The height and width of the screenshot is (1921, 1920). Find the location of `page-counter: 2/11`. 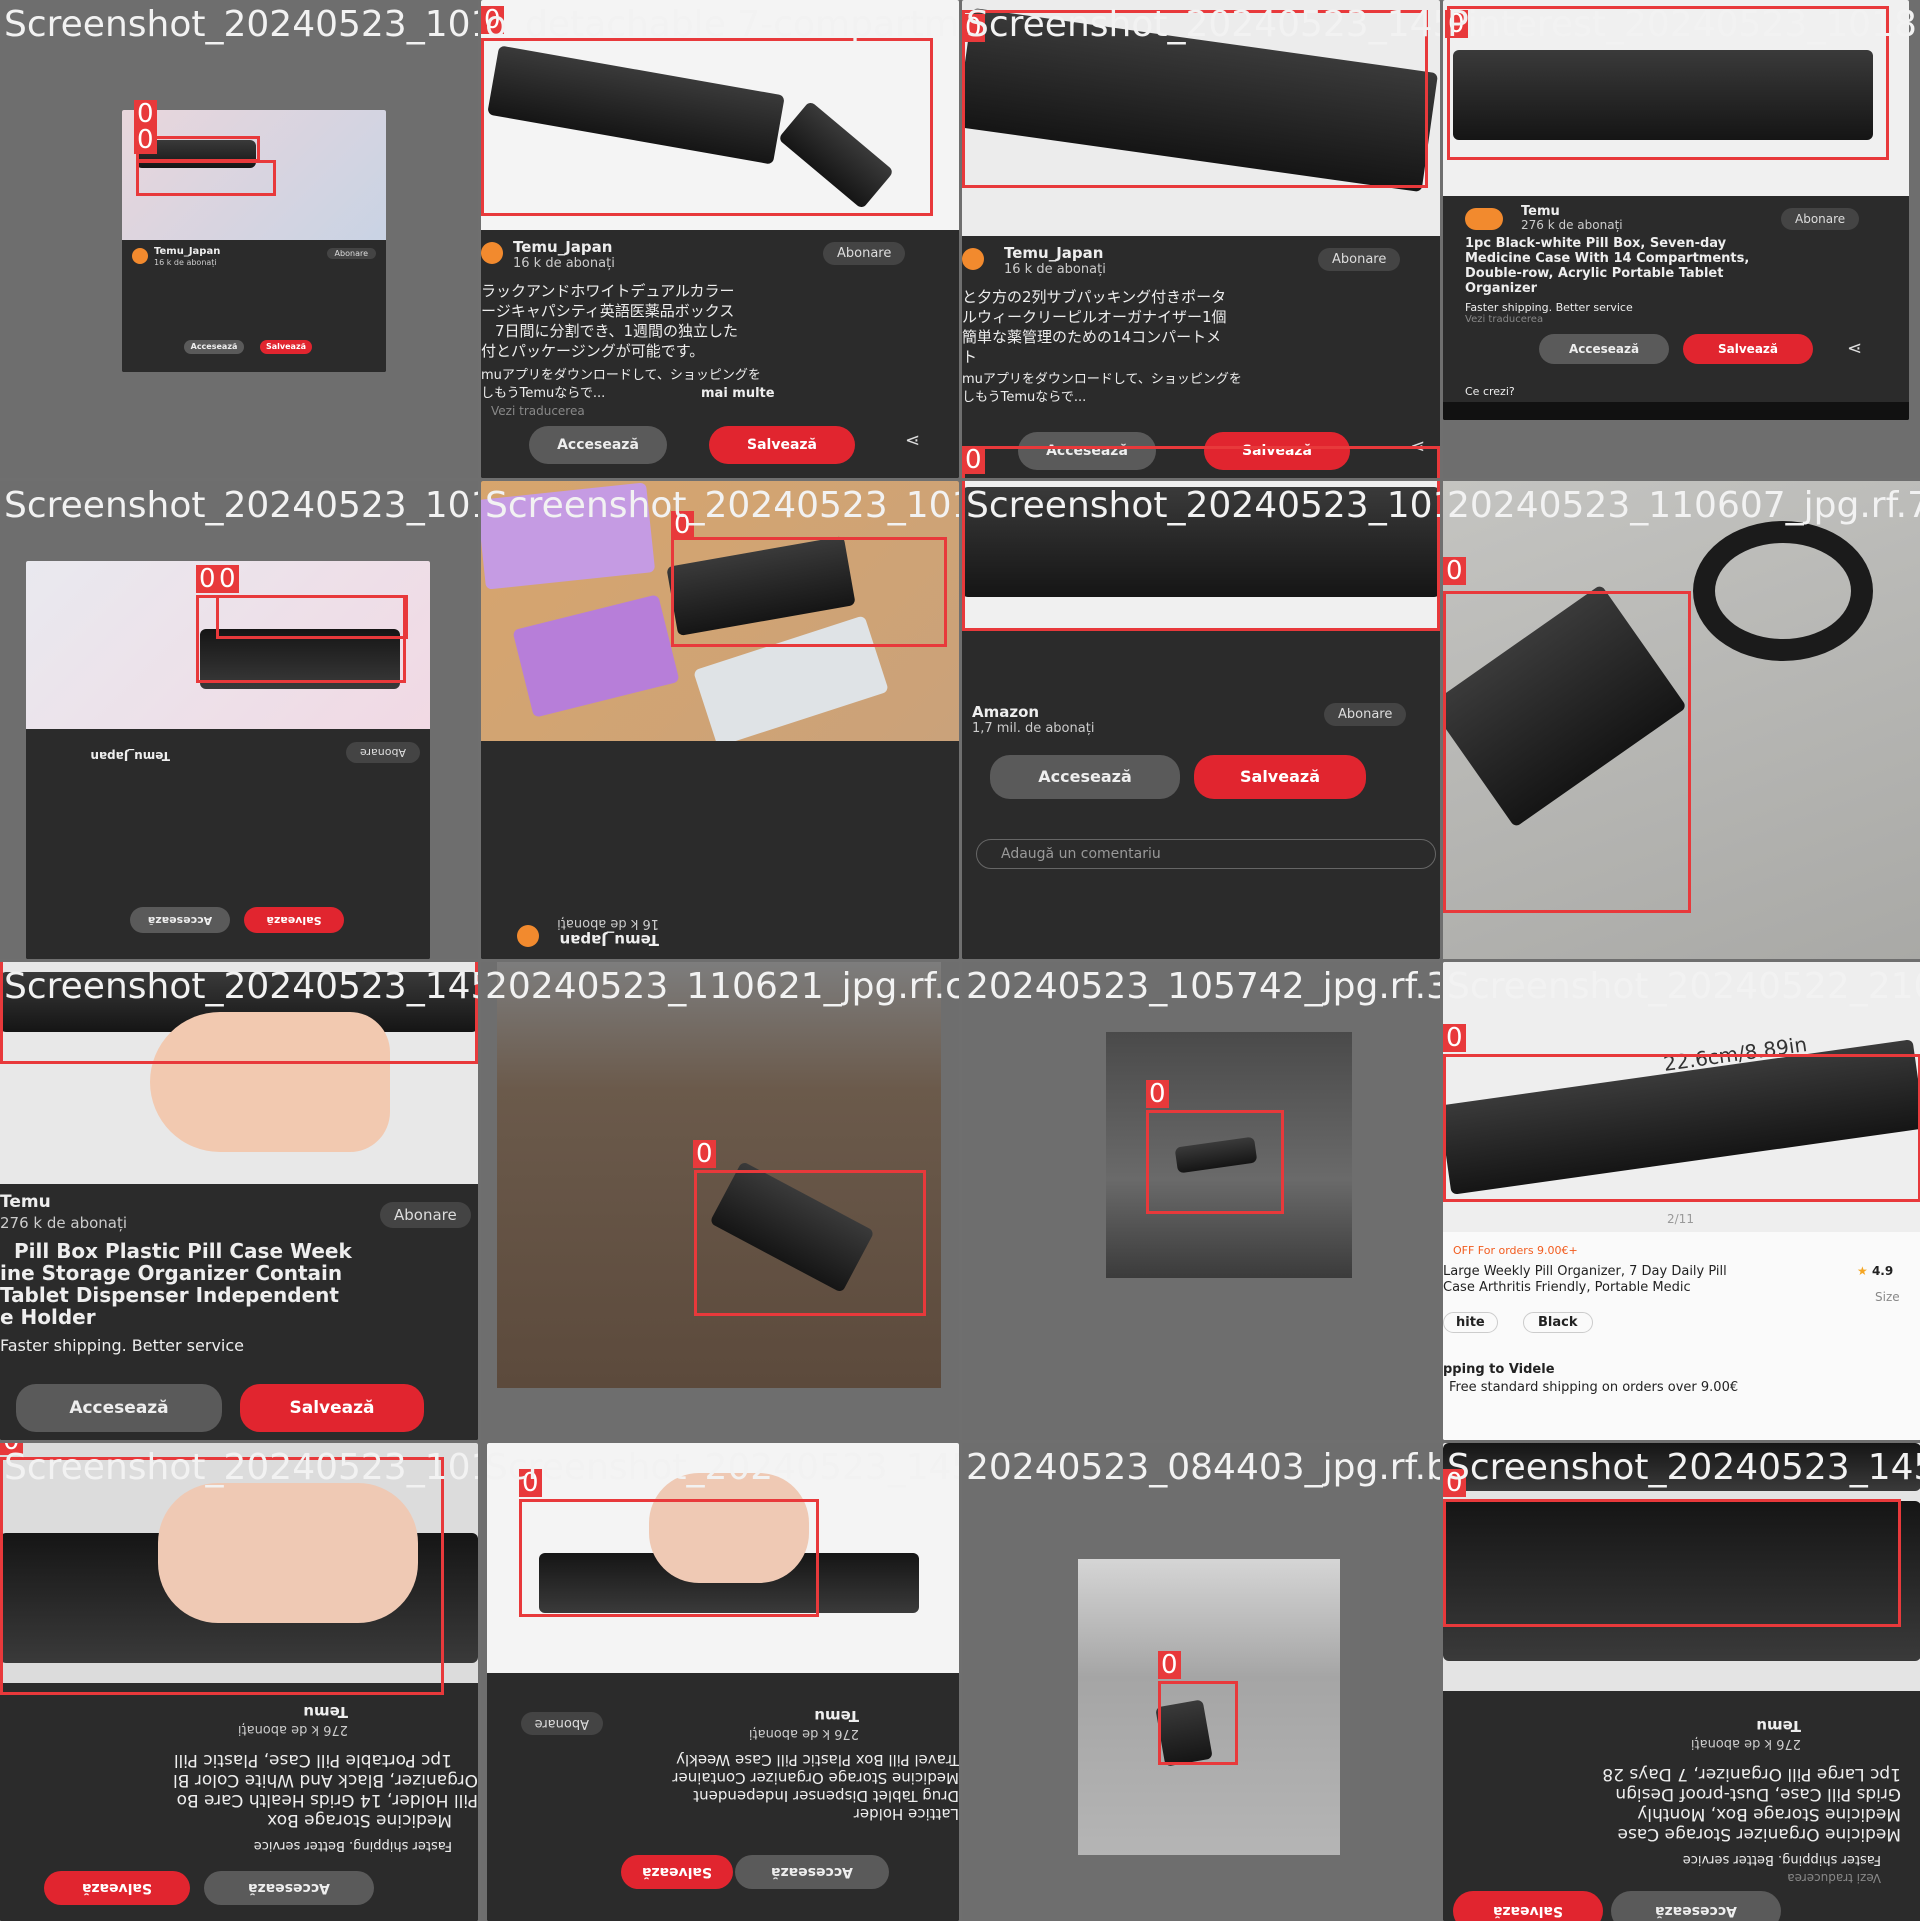

page-counter: 2/11 is located at coordinates (1680, 1219).